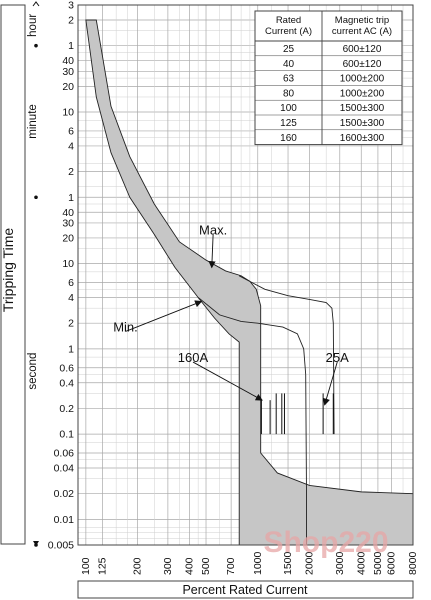 This screenshot has width=431, height=600. What do you see at coordinates (258, 563) in the screenshot?
I see `x-tick-label: 1000` at bounding box center [258, 563].